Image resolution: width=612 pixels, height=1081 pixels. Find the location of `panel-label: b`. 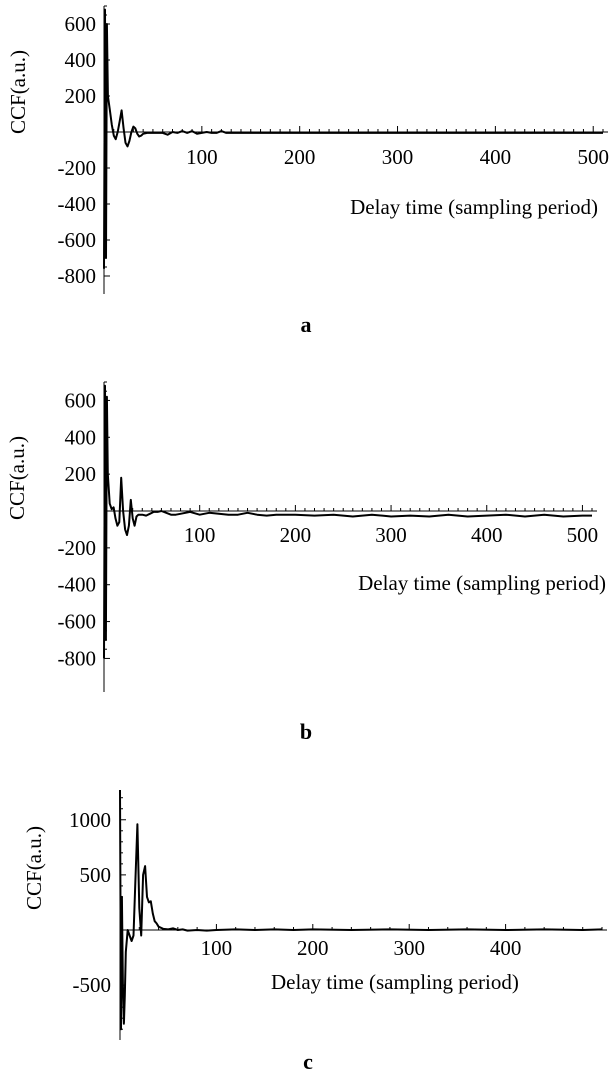

panel-label: b is located at coordinates (306, 731).